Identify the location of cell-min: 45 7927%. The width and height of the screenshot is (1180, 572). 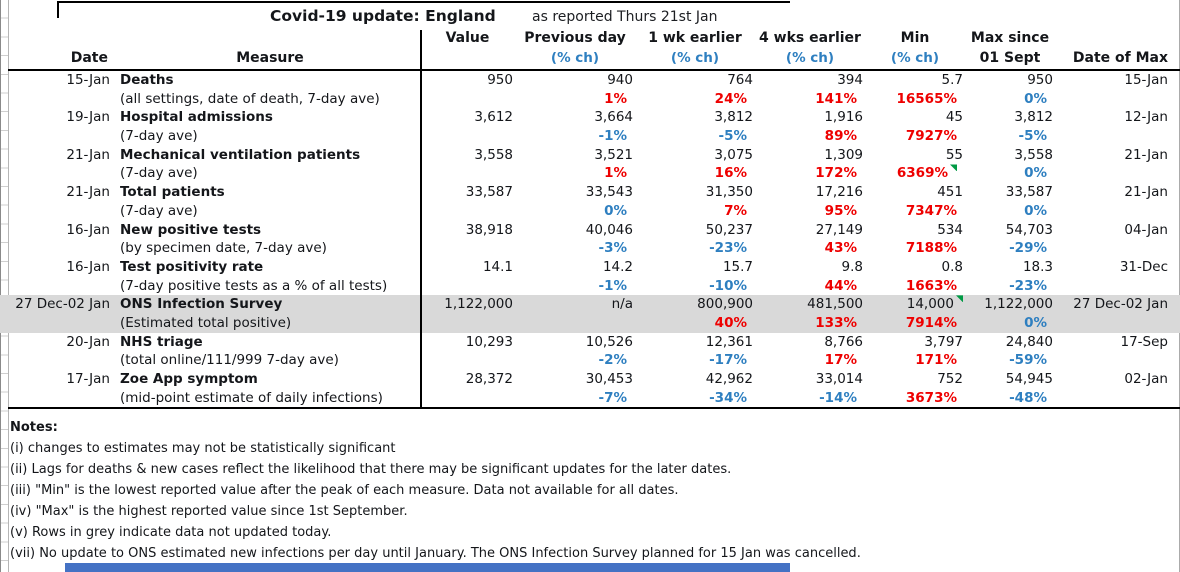
(915, 126).